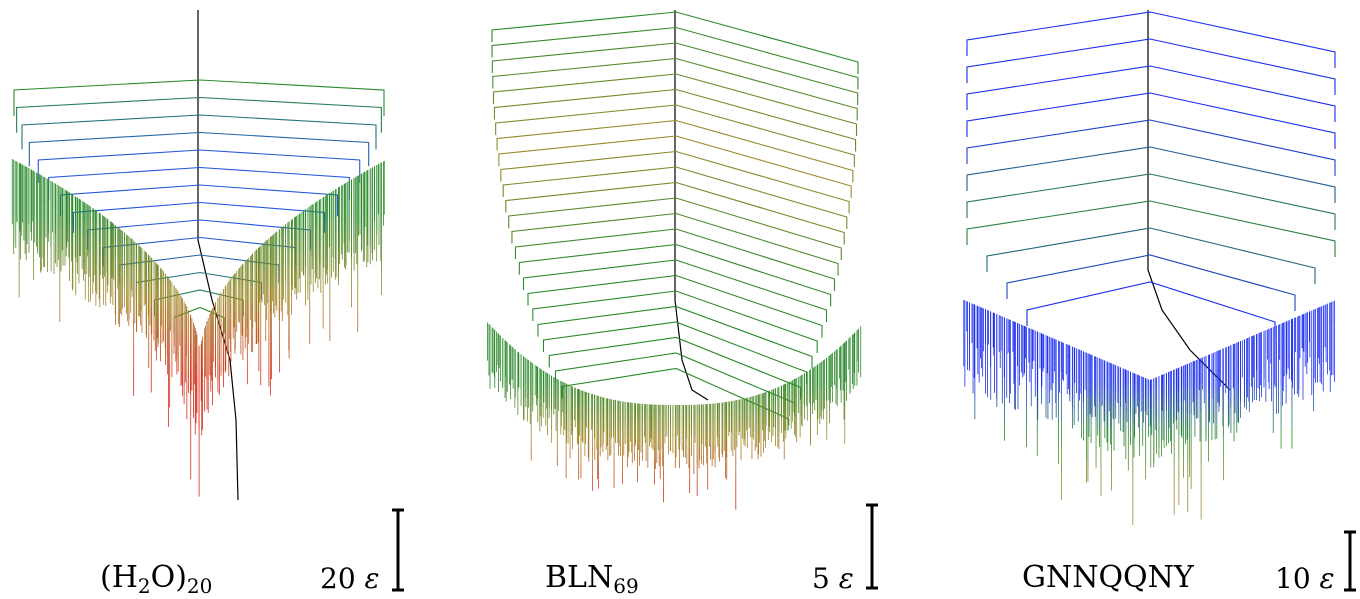 The width and height of the screenshot is (1360, 599). I want to click on scale-label-water-cluster: 20 ε, so click(350, 578).